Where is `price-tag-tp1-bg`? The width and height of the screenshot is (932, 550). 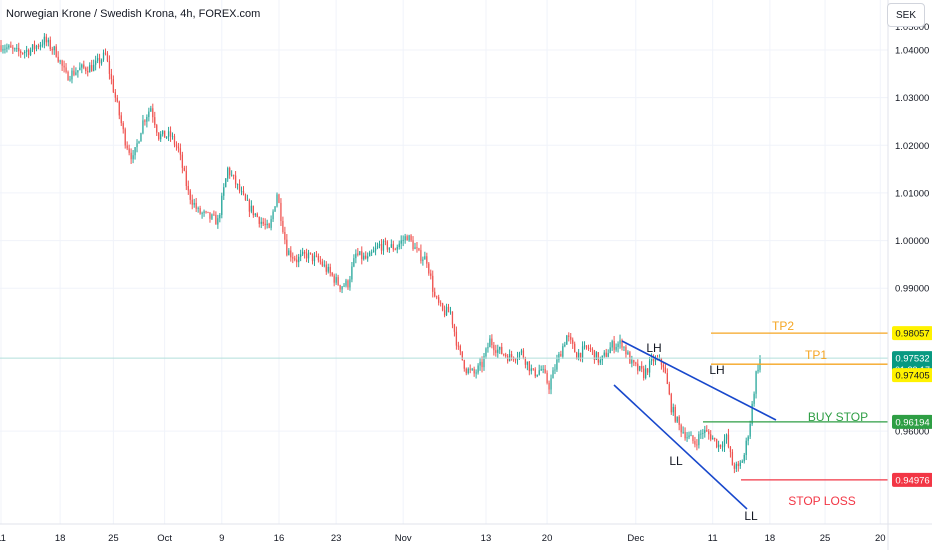 price-tag-tp1-bg is located at coordinates (912, 375).